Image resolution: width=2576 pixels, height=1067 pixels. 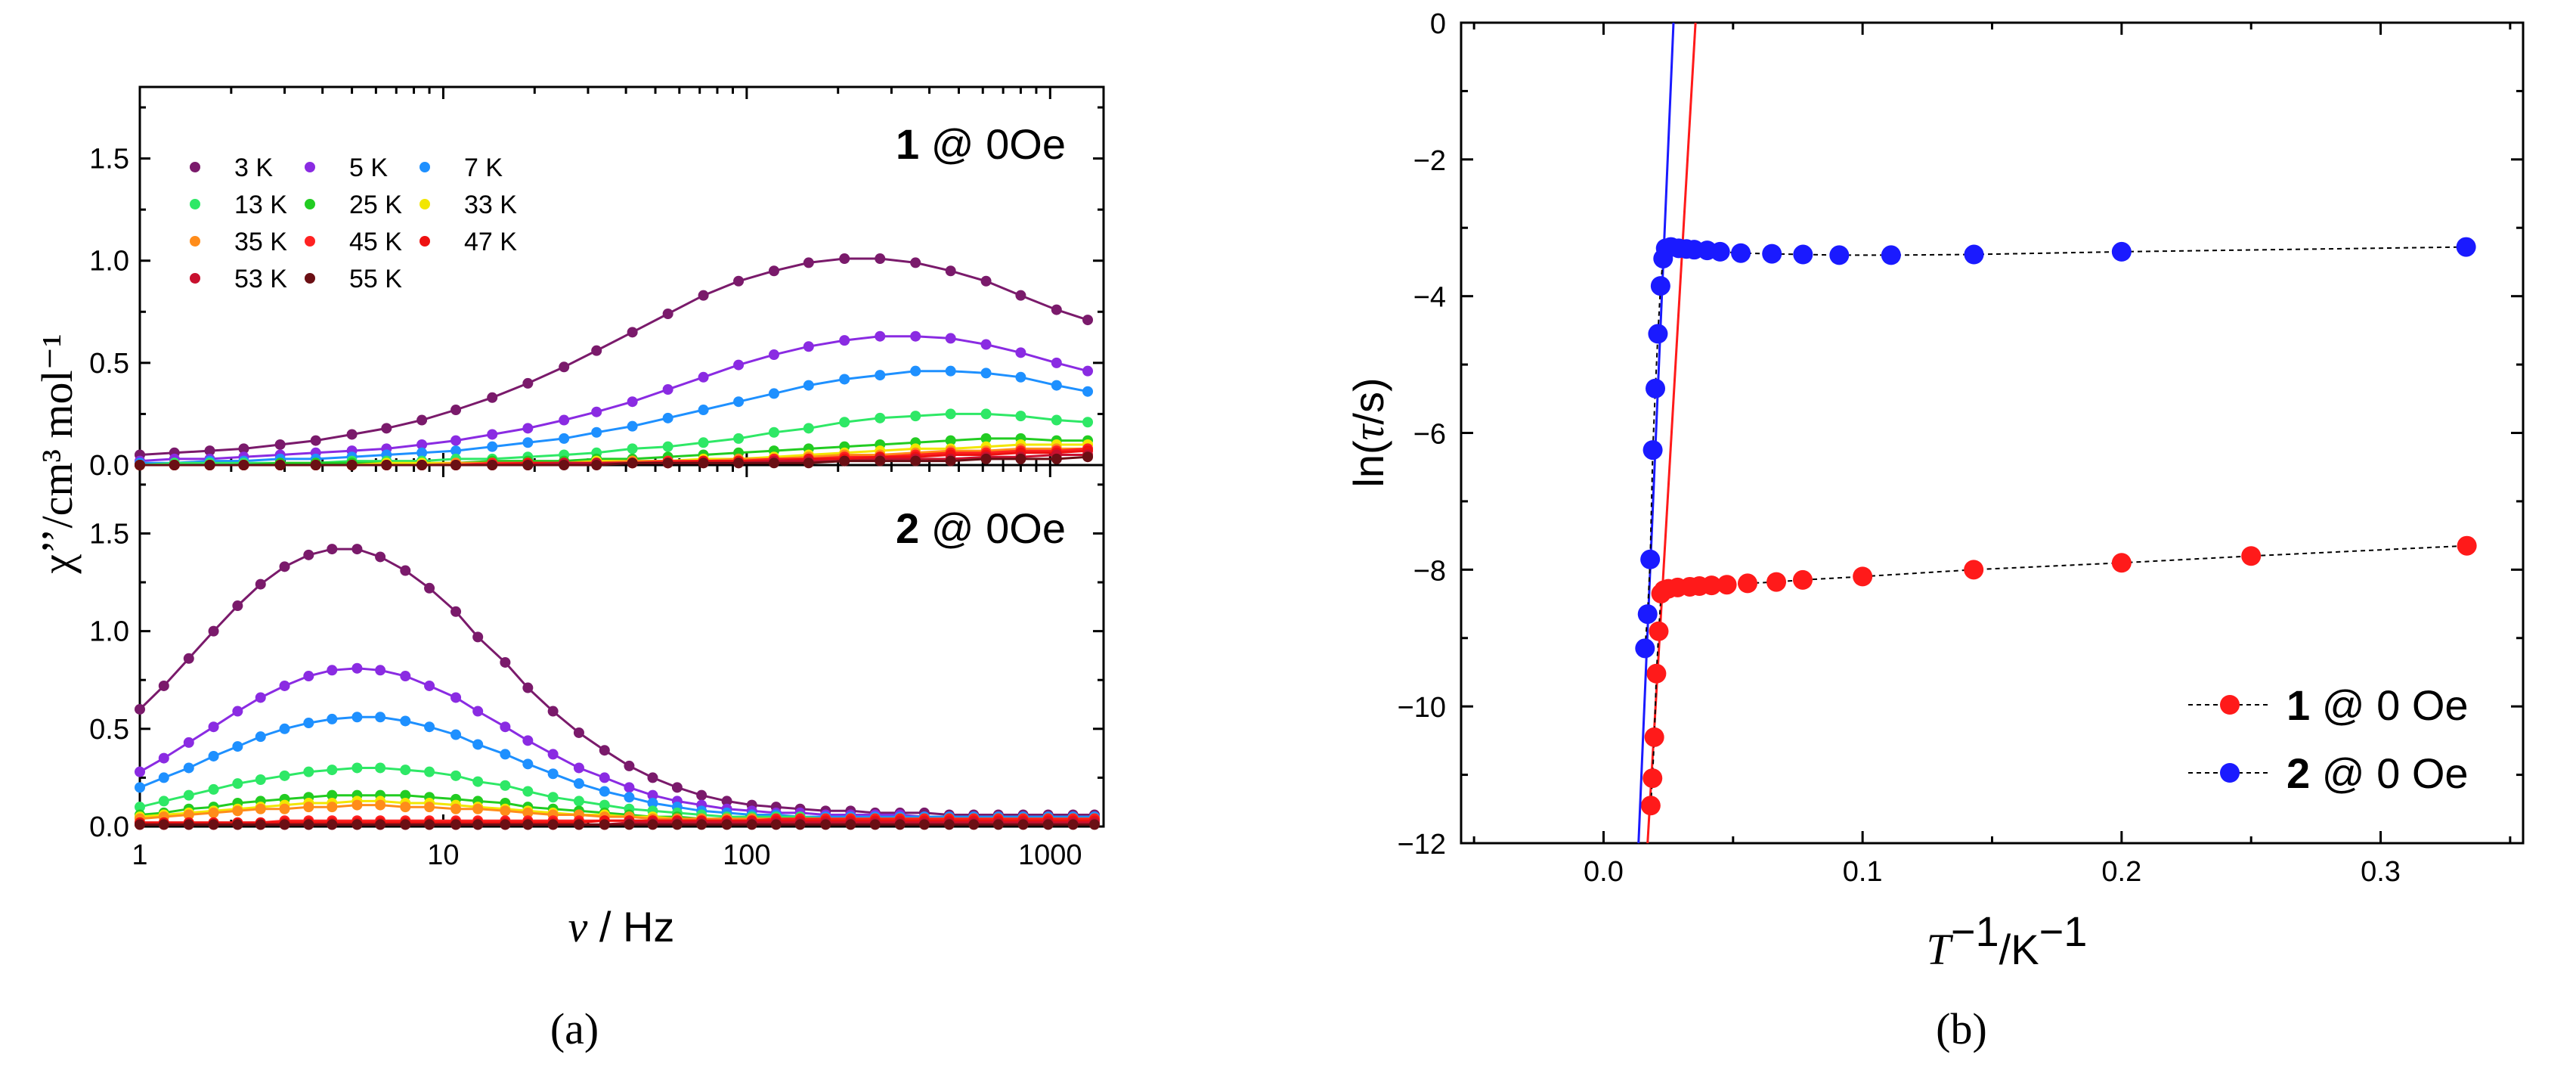 I want to click on x-tick-label: 0.2, so click(x=2121, y=872).